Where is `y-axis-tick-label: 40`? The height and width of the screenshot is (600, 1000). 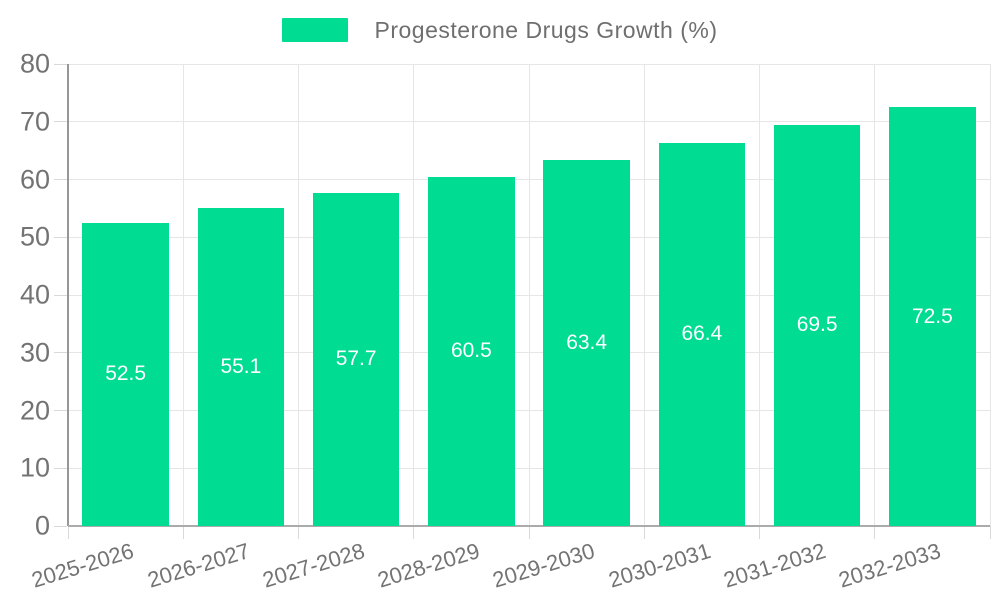
y-axis-tick-label: 40 is located at coordinates (34, 294).